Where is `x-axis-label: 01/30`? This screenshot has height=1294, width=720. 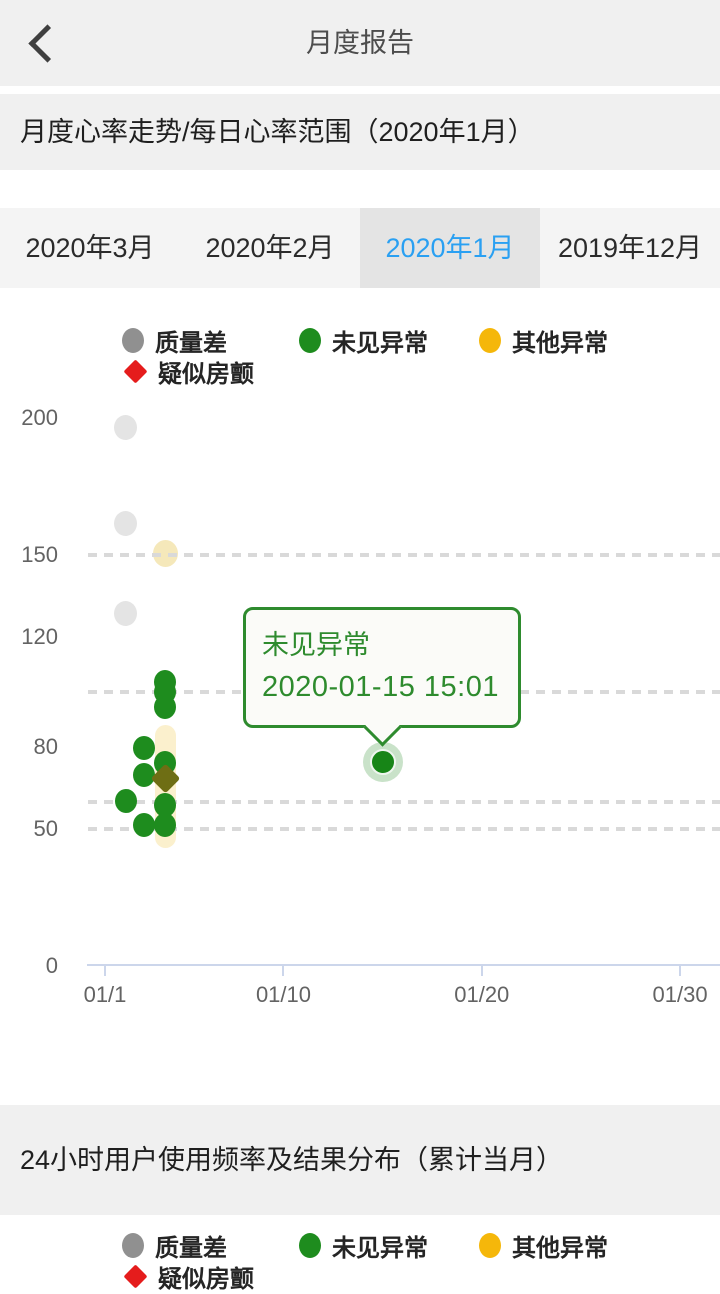
x-axis-label: 01/30 is located at coordinates (680, 994).